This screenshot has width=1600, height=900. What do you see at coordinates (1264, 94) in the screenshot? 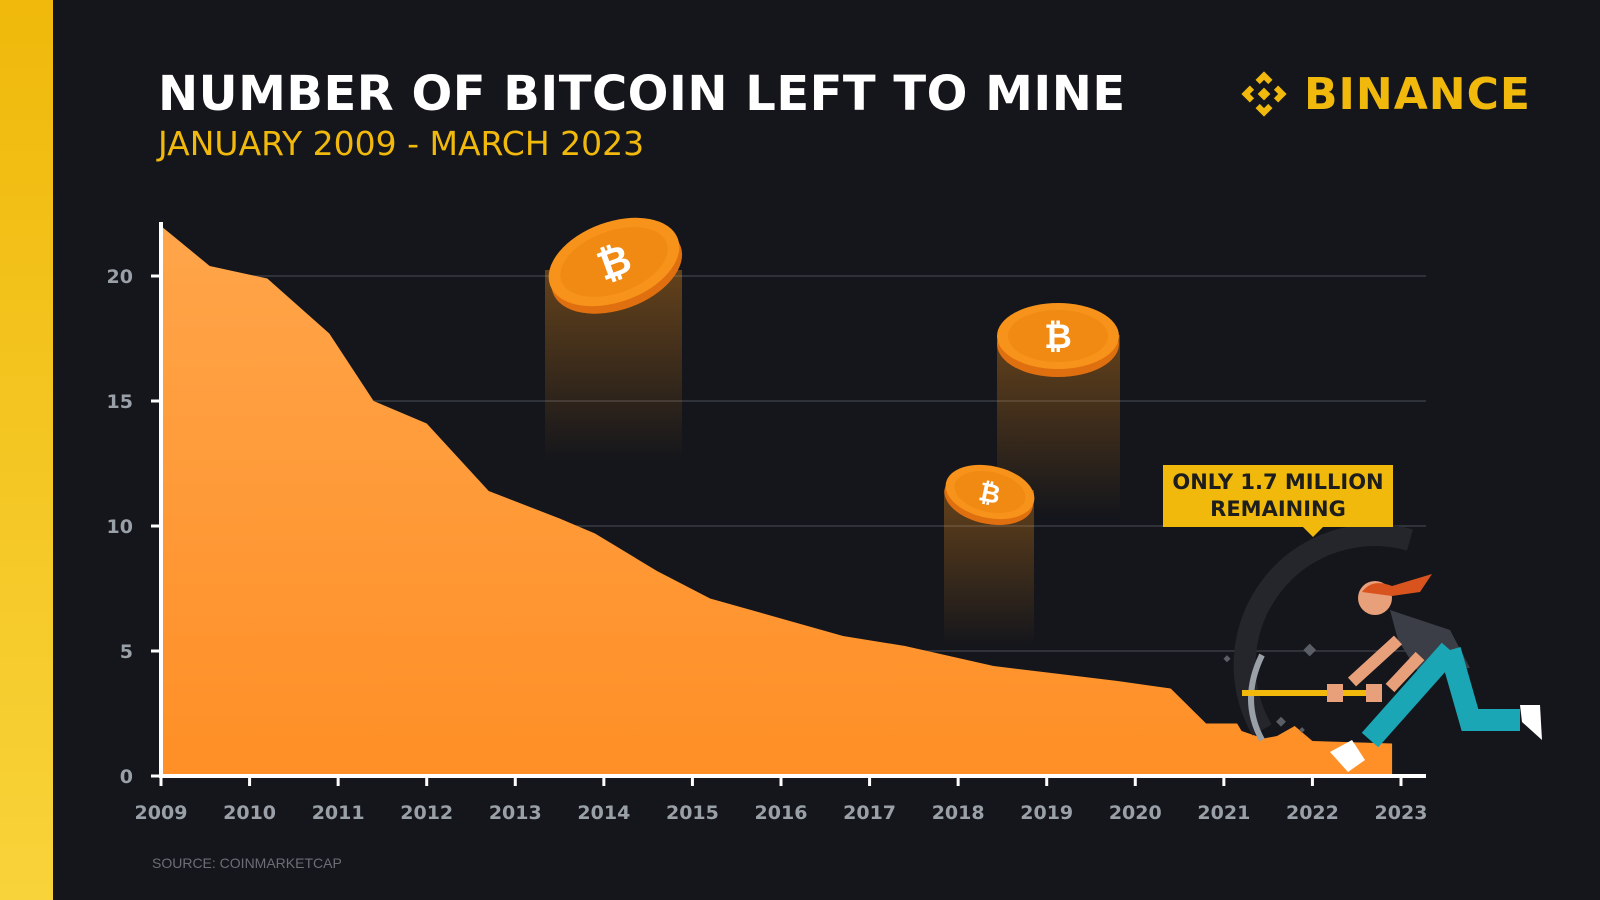
I see `binance-diamond-icon` at bounding box center [1264, 94].